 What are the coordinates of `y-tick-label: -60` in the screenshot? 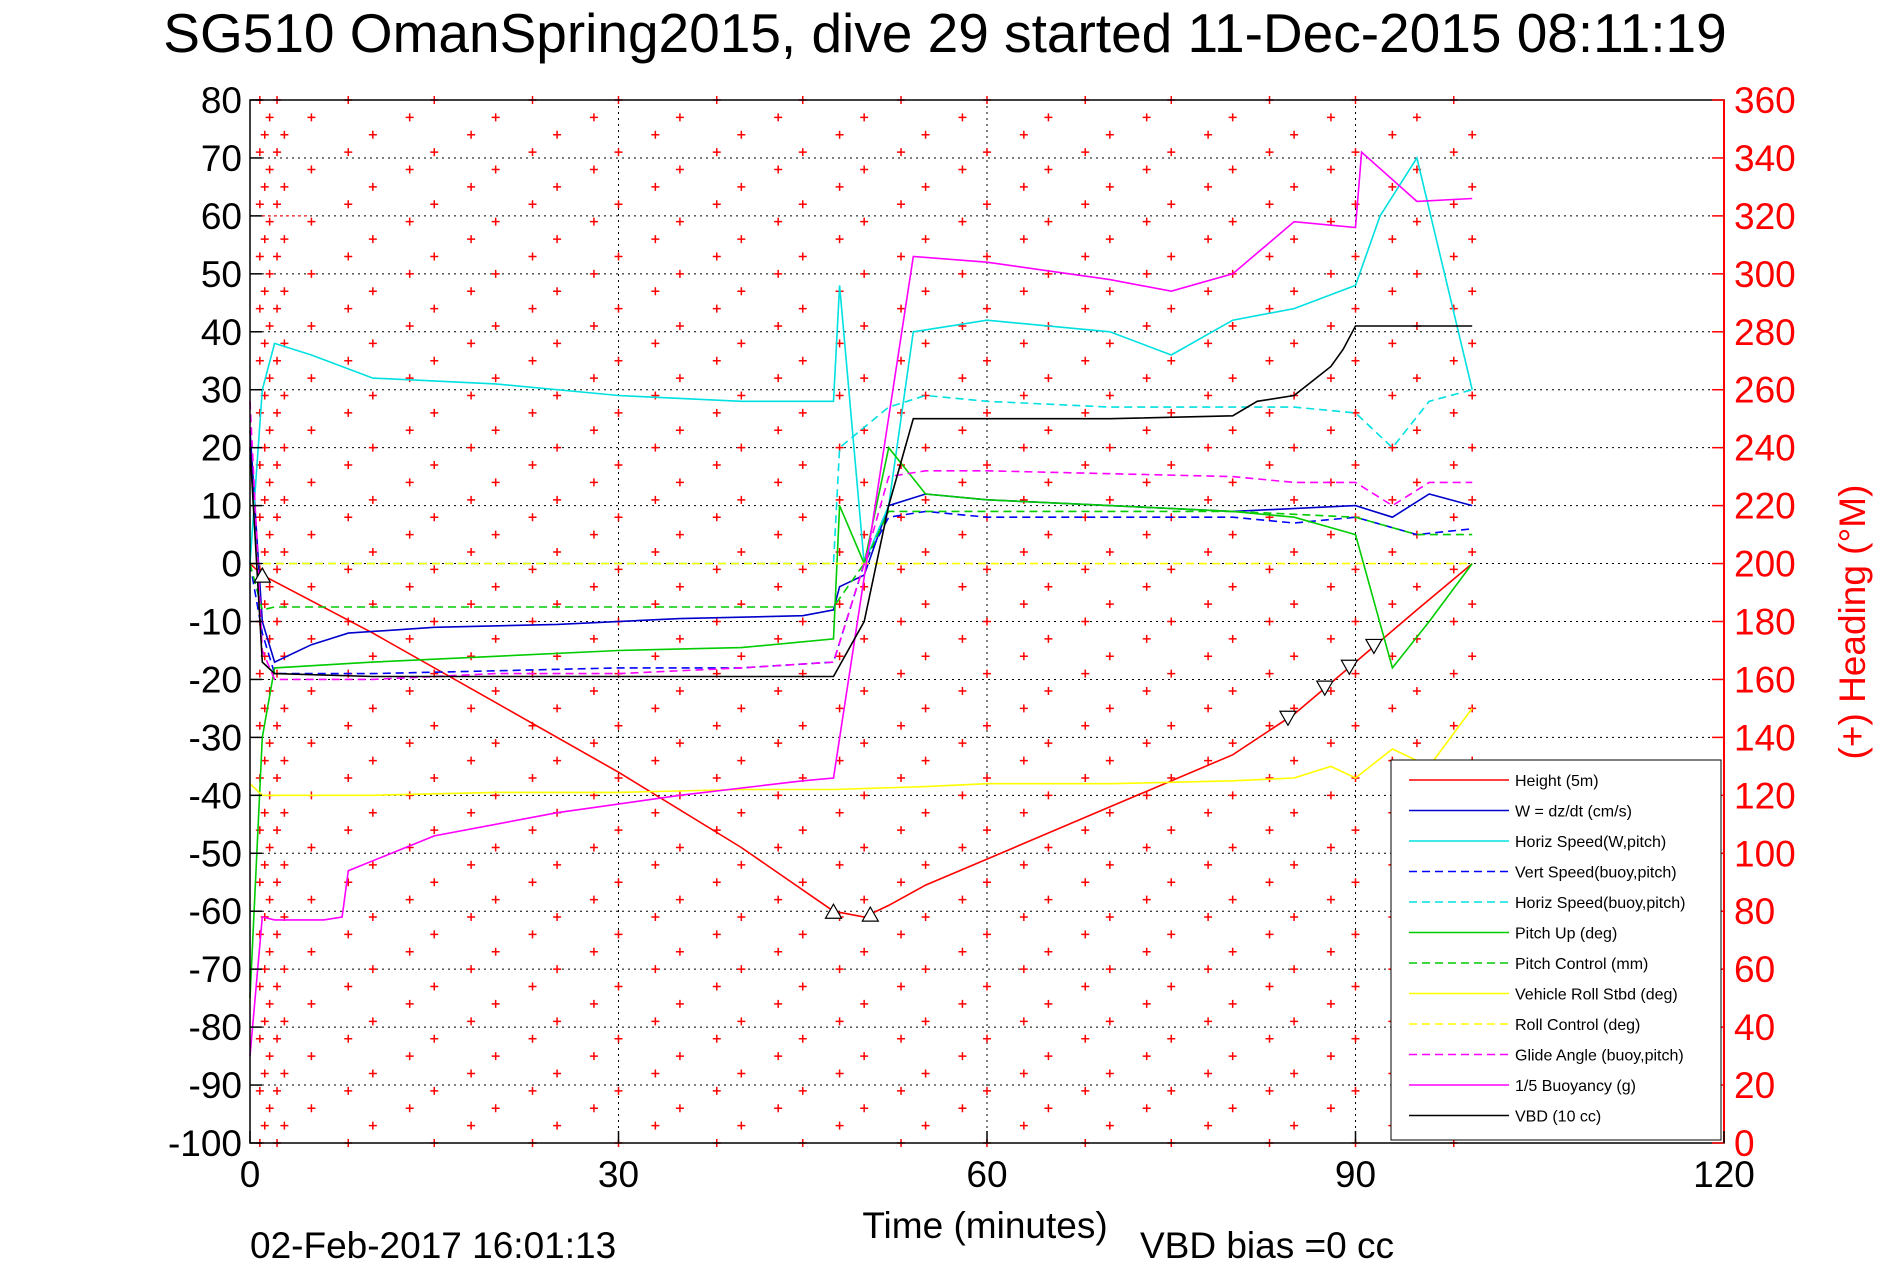 It's located at (215, 911).